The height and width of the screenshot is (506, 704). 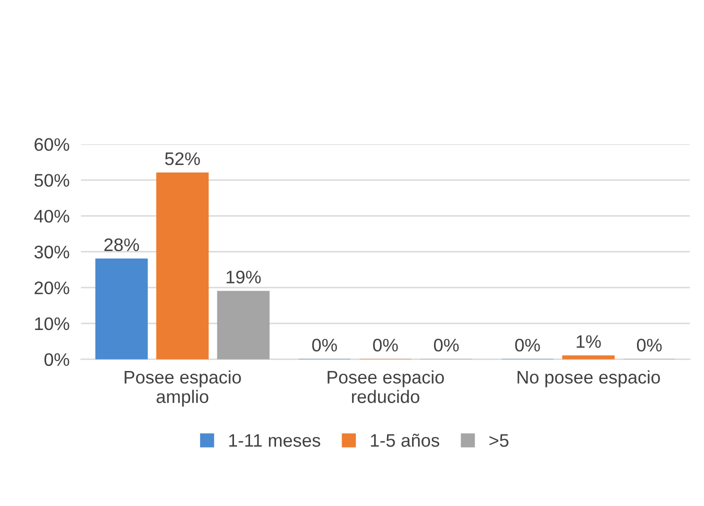 What do you see at coordinates (182, 388) in the screenshot?
I see `x-tick-label: Posee espacio amplio` at bounding box center [182, 388].